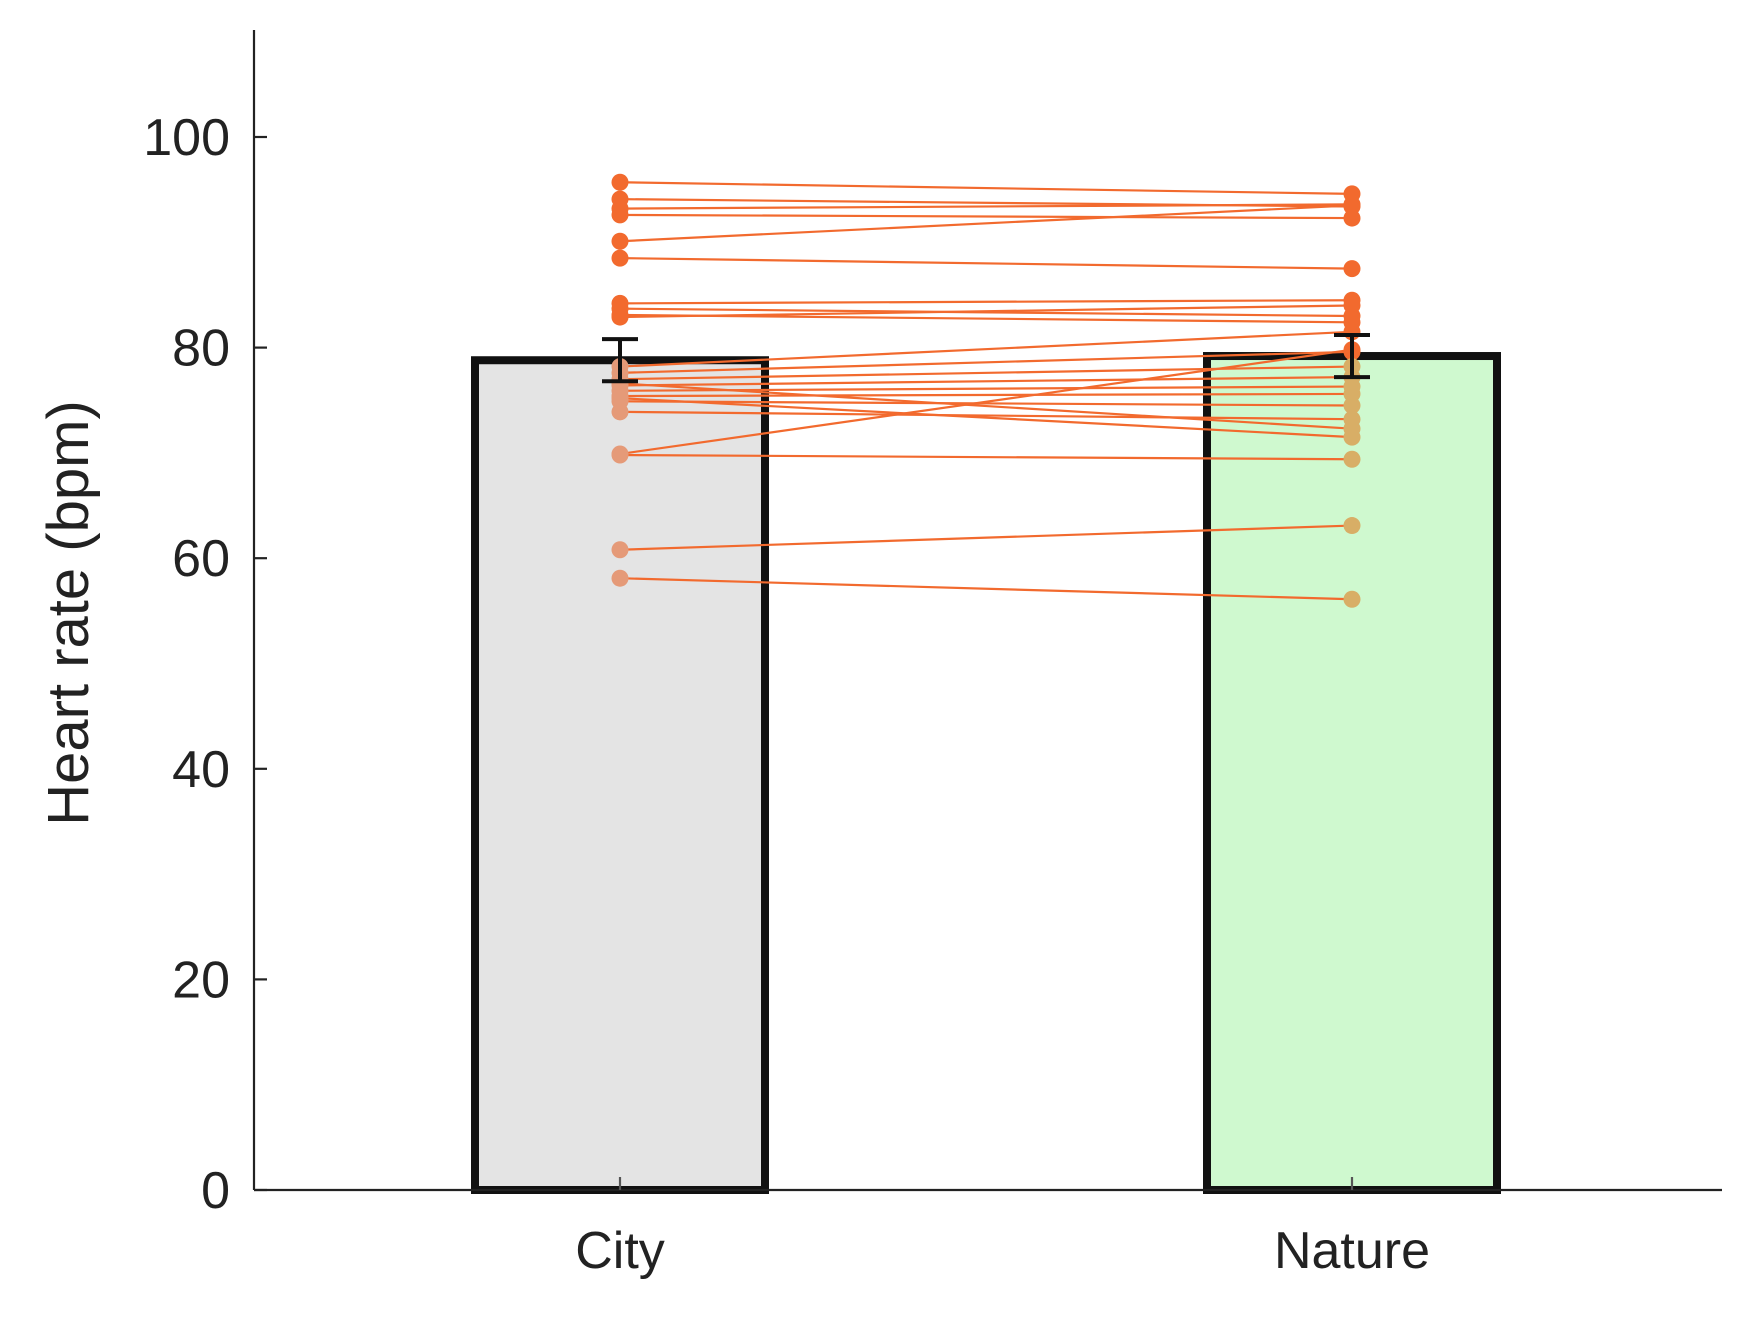 This screenshot has width=1746, height=1344. What do you see at coordinates (201, 980) in the screenshot?
I see `y-tick-label: 20` at bounding box center [201, 980].